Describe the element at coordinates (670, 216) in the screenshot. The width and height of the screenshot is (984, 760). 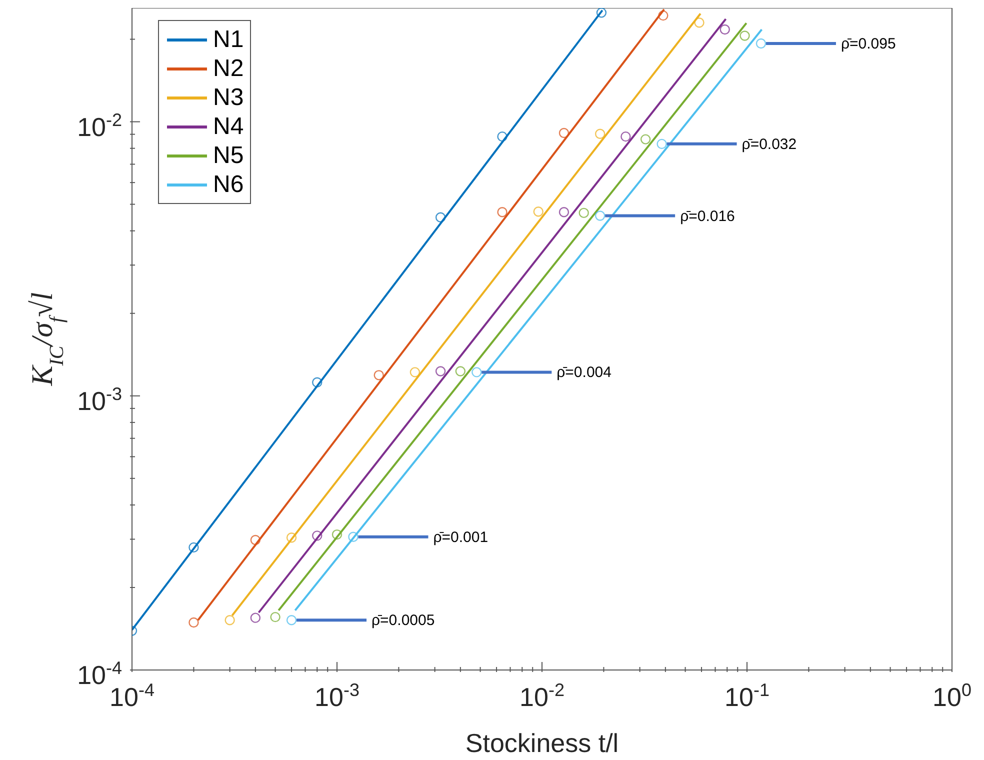
I see `note-pointer: ρ̄=0.016` at that location.